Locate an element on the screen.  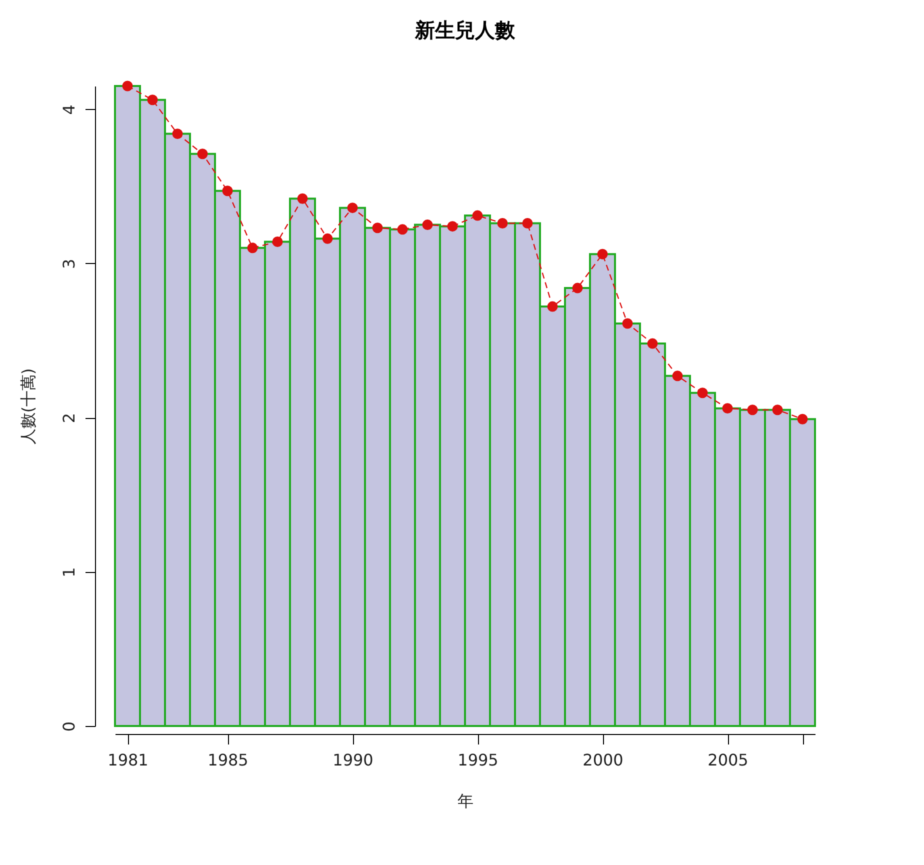
y-tick-label: 2 is located at coordinates (69, 418).